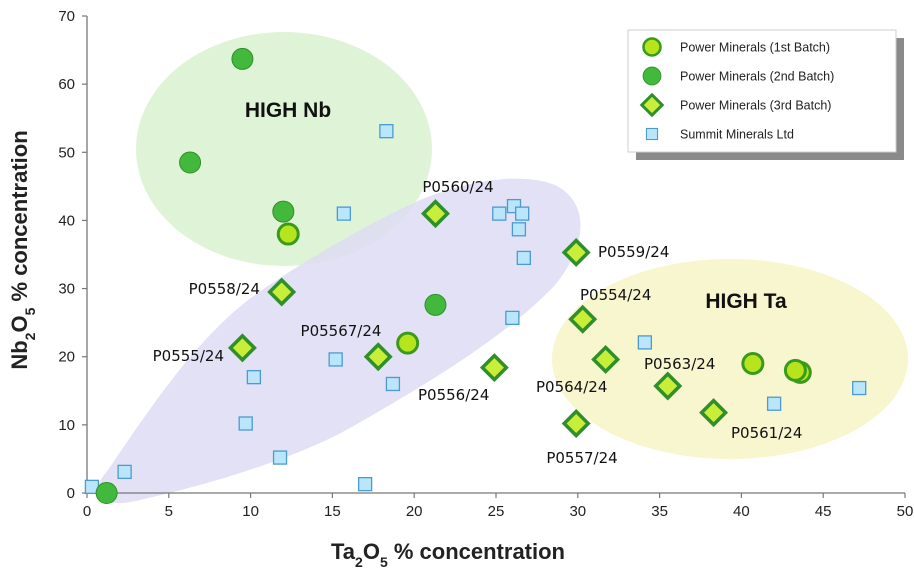 This screenshot has width=914, height=569. Describe the element at coordinates (66, 16) in the screenshot. I see `y-tick-label: 70` at that location.